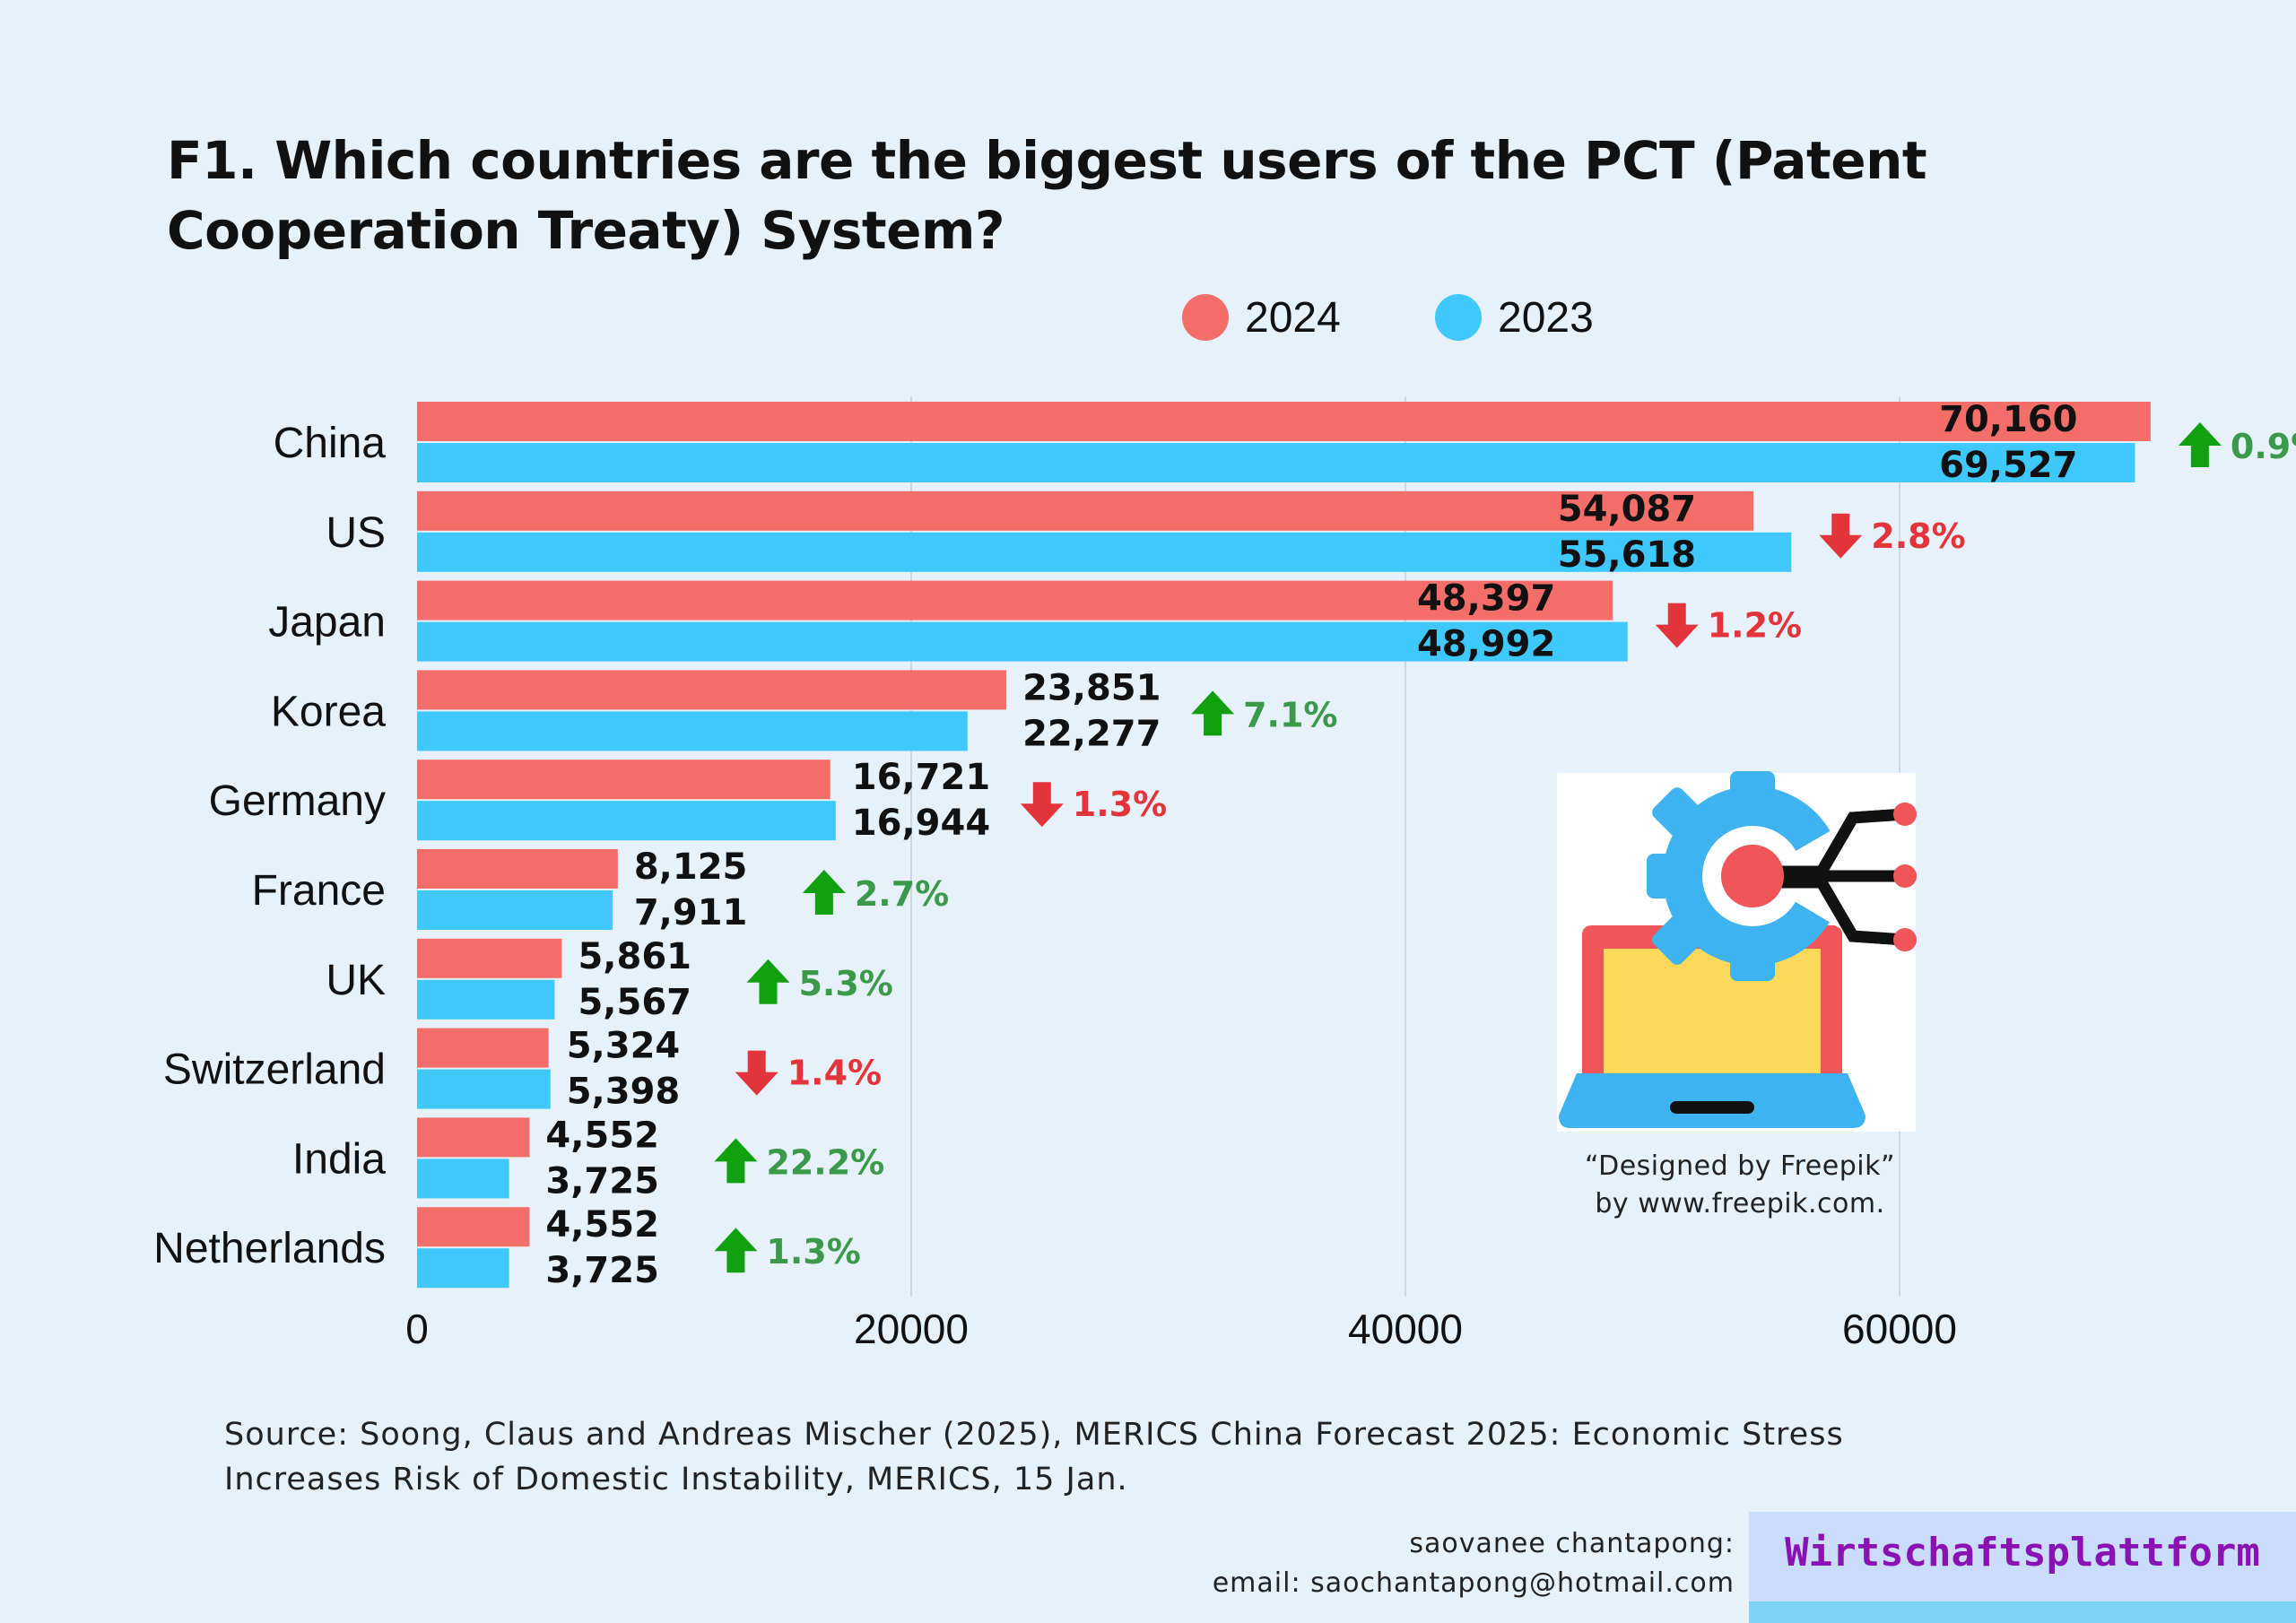 The height and width of the screenshot is (1623, 2296). Describe the element at coordinates (2008, 465) in the screenshot. I see `value-label-2023: 69,527` at that location.